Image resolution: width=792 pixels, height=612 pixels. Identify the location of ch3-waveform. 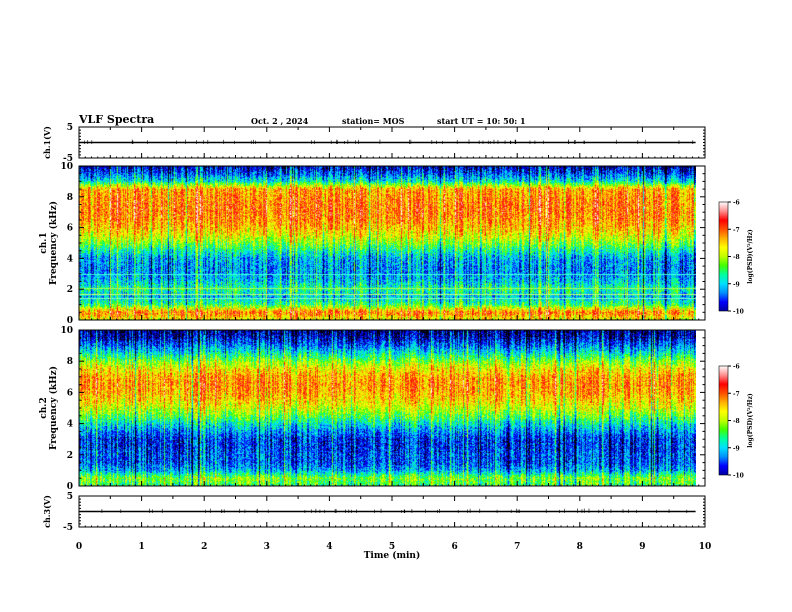
(392, 511).